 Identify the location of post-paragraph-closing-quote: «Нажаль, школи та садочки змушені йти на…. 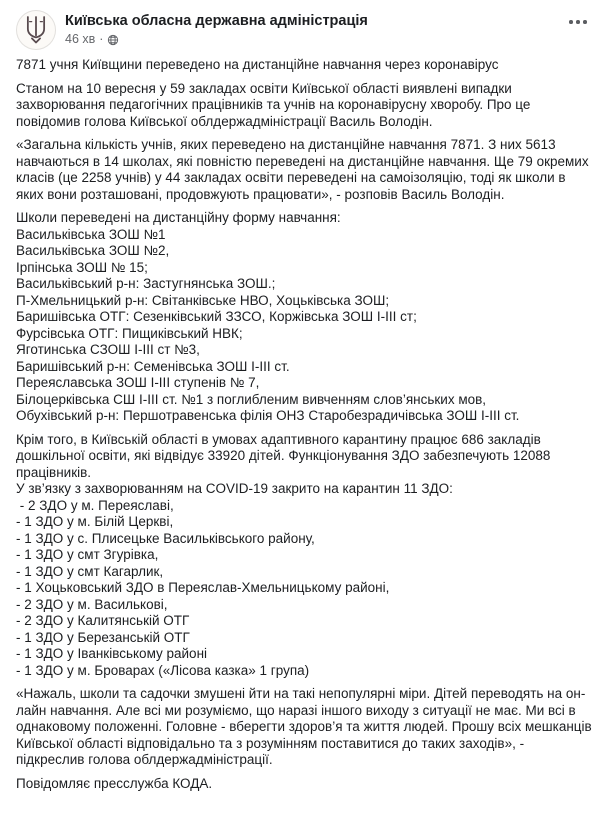
(304, 726).